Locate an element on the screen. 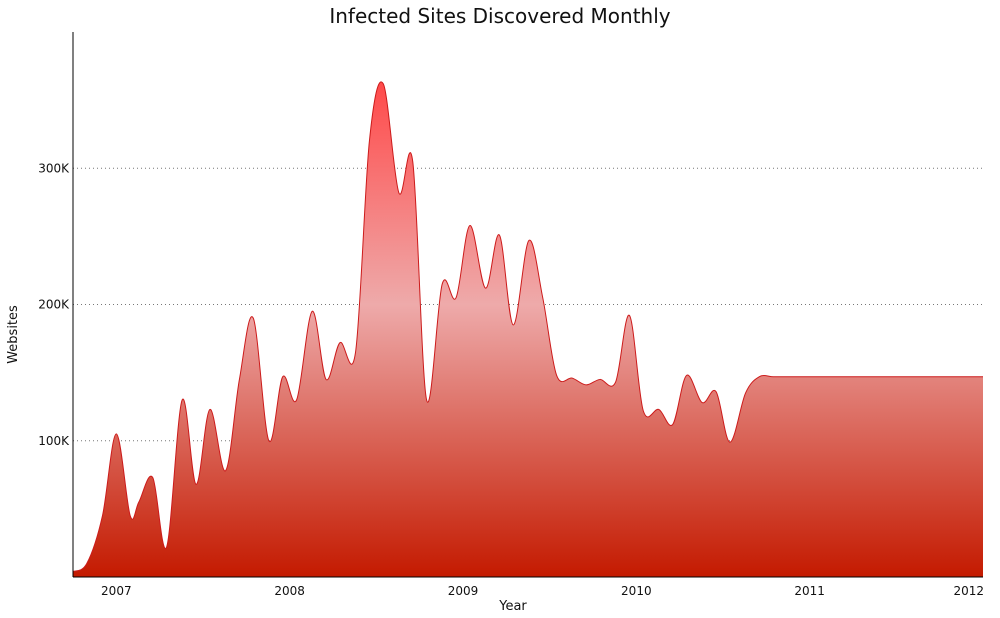 The width and height of the screenshot is (1000, 618). x-tick-label: 2010 is located at coordinates (636, 591).